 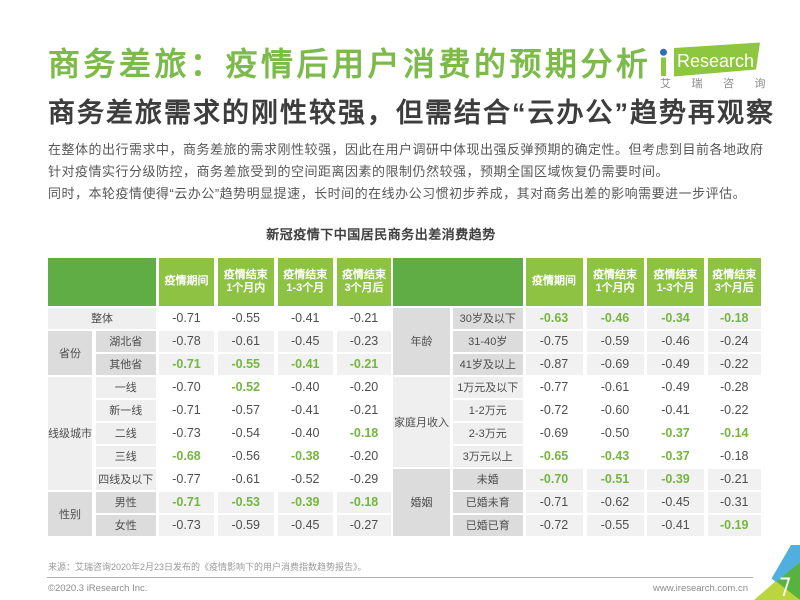 I want to click on svg-text: 艾瑞咨询, so click(x=723, y=83).